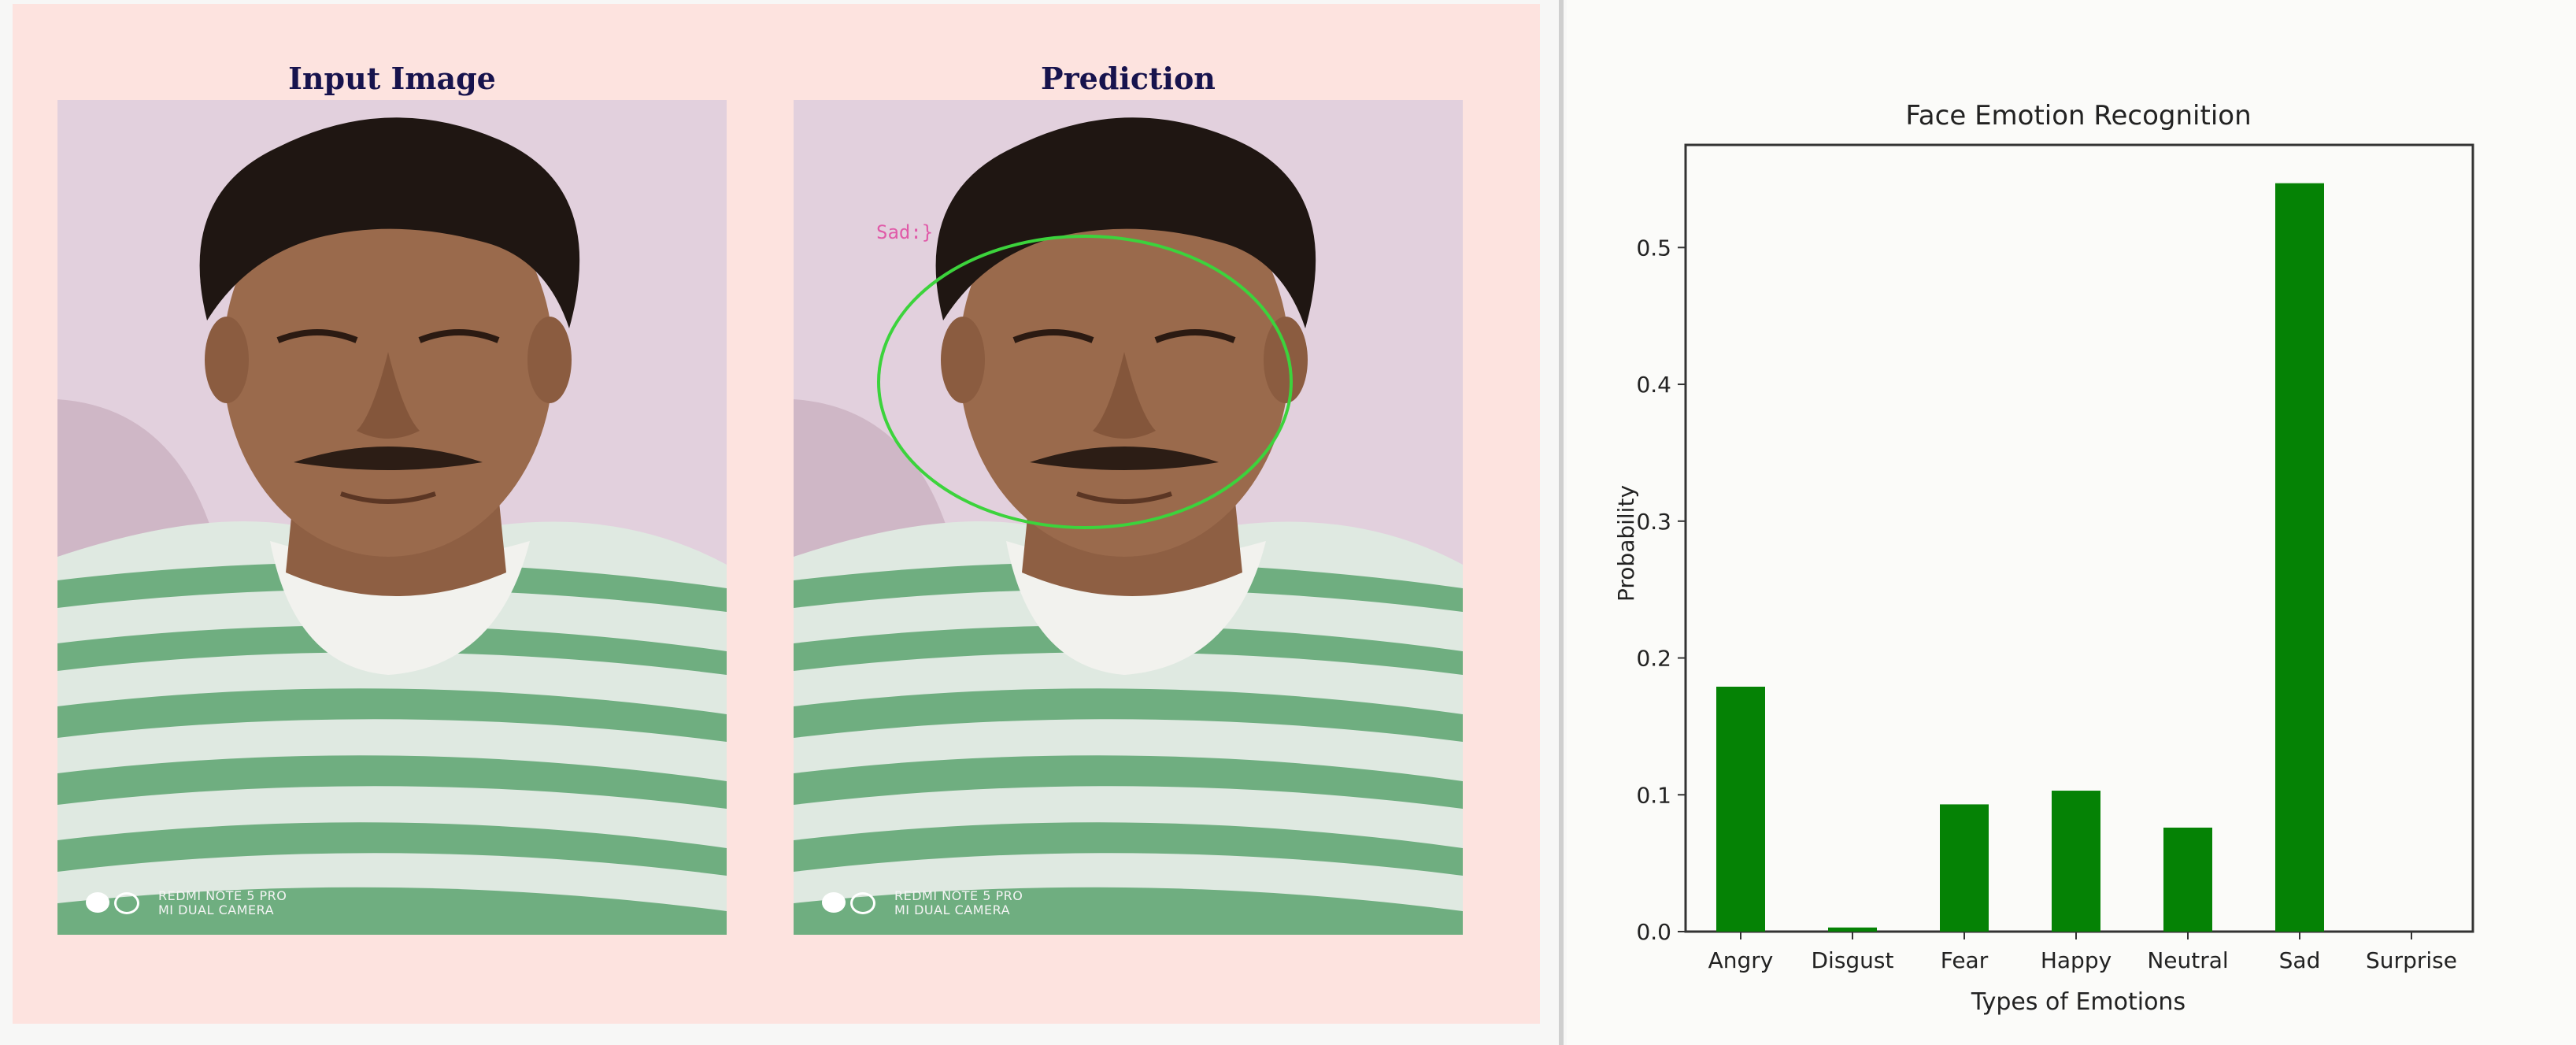 This screenshot has width=2576, height=1045. Describe the element at coordinates (1128, 78) in the screenshot. I see `prediction-image-title: Prediction` at that location.